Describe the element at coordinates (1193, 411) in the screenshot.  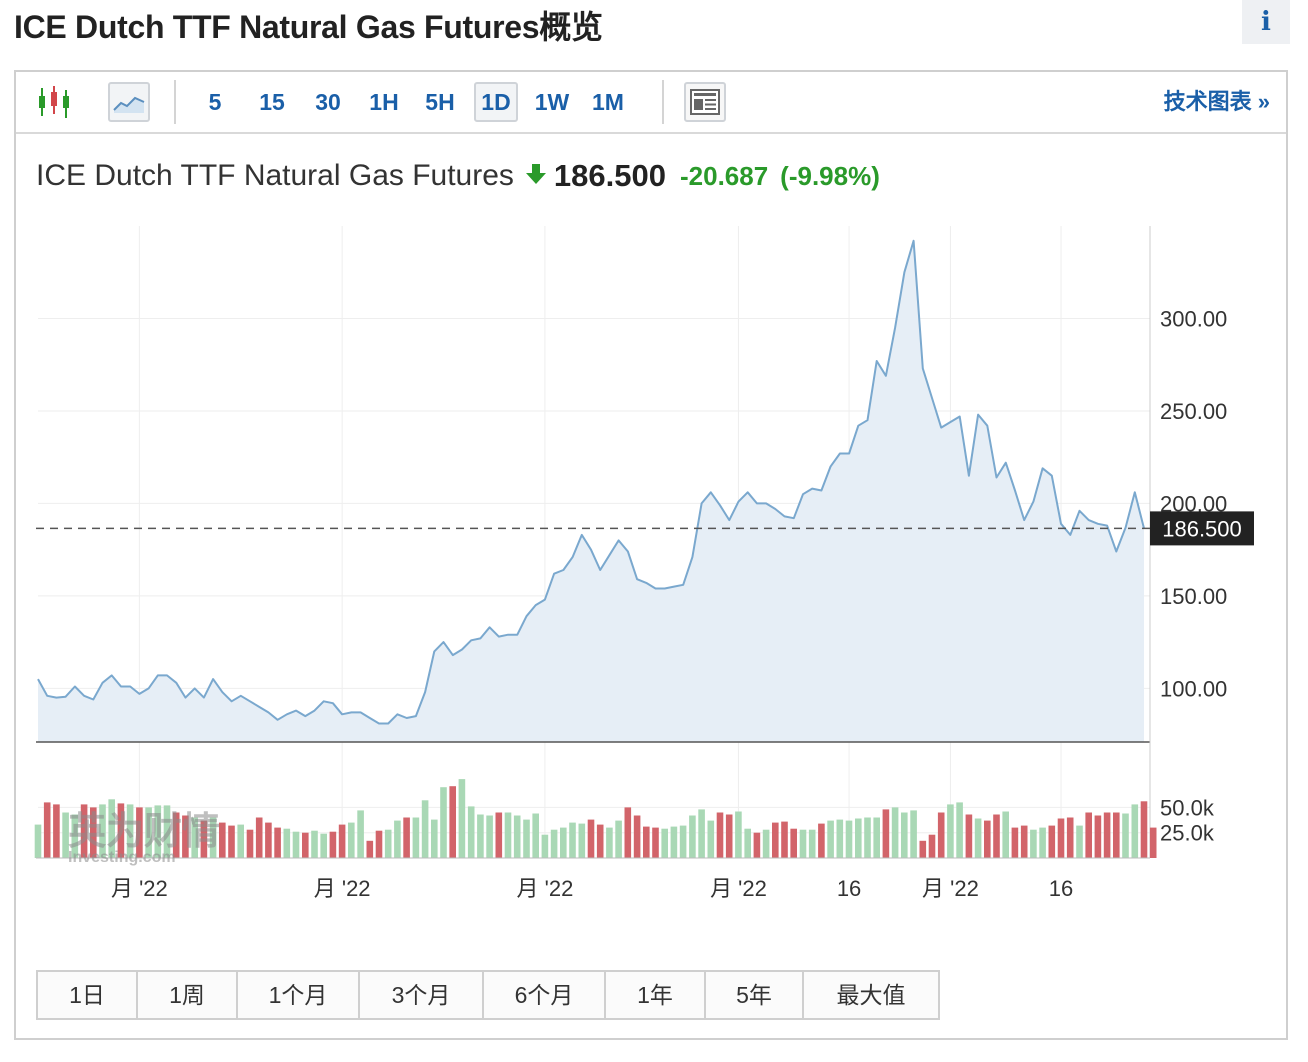
I see `y-tick-label: 250.00` at that location.